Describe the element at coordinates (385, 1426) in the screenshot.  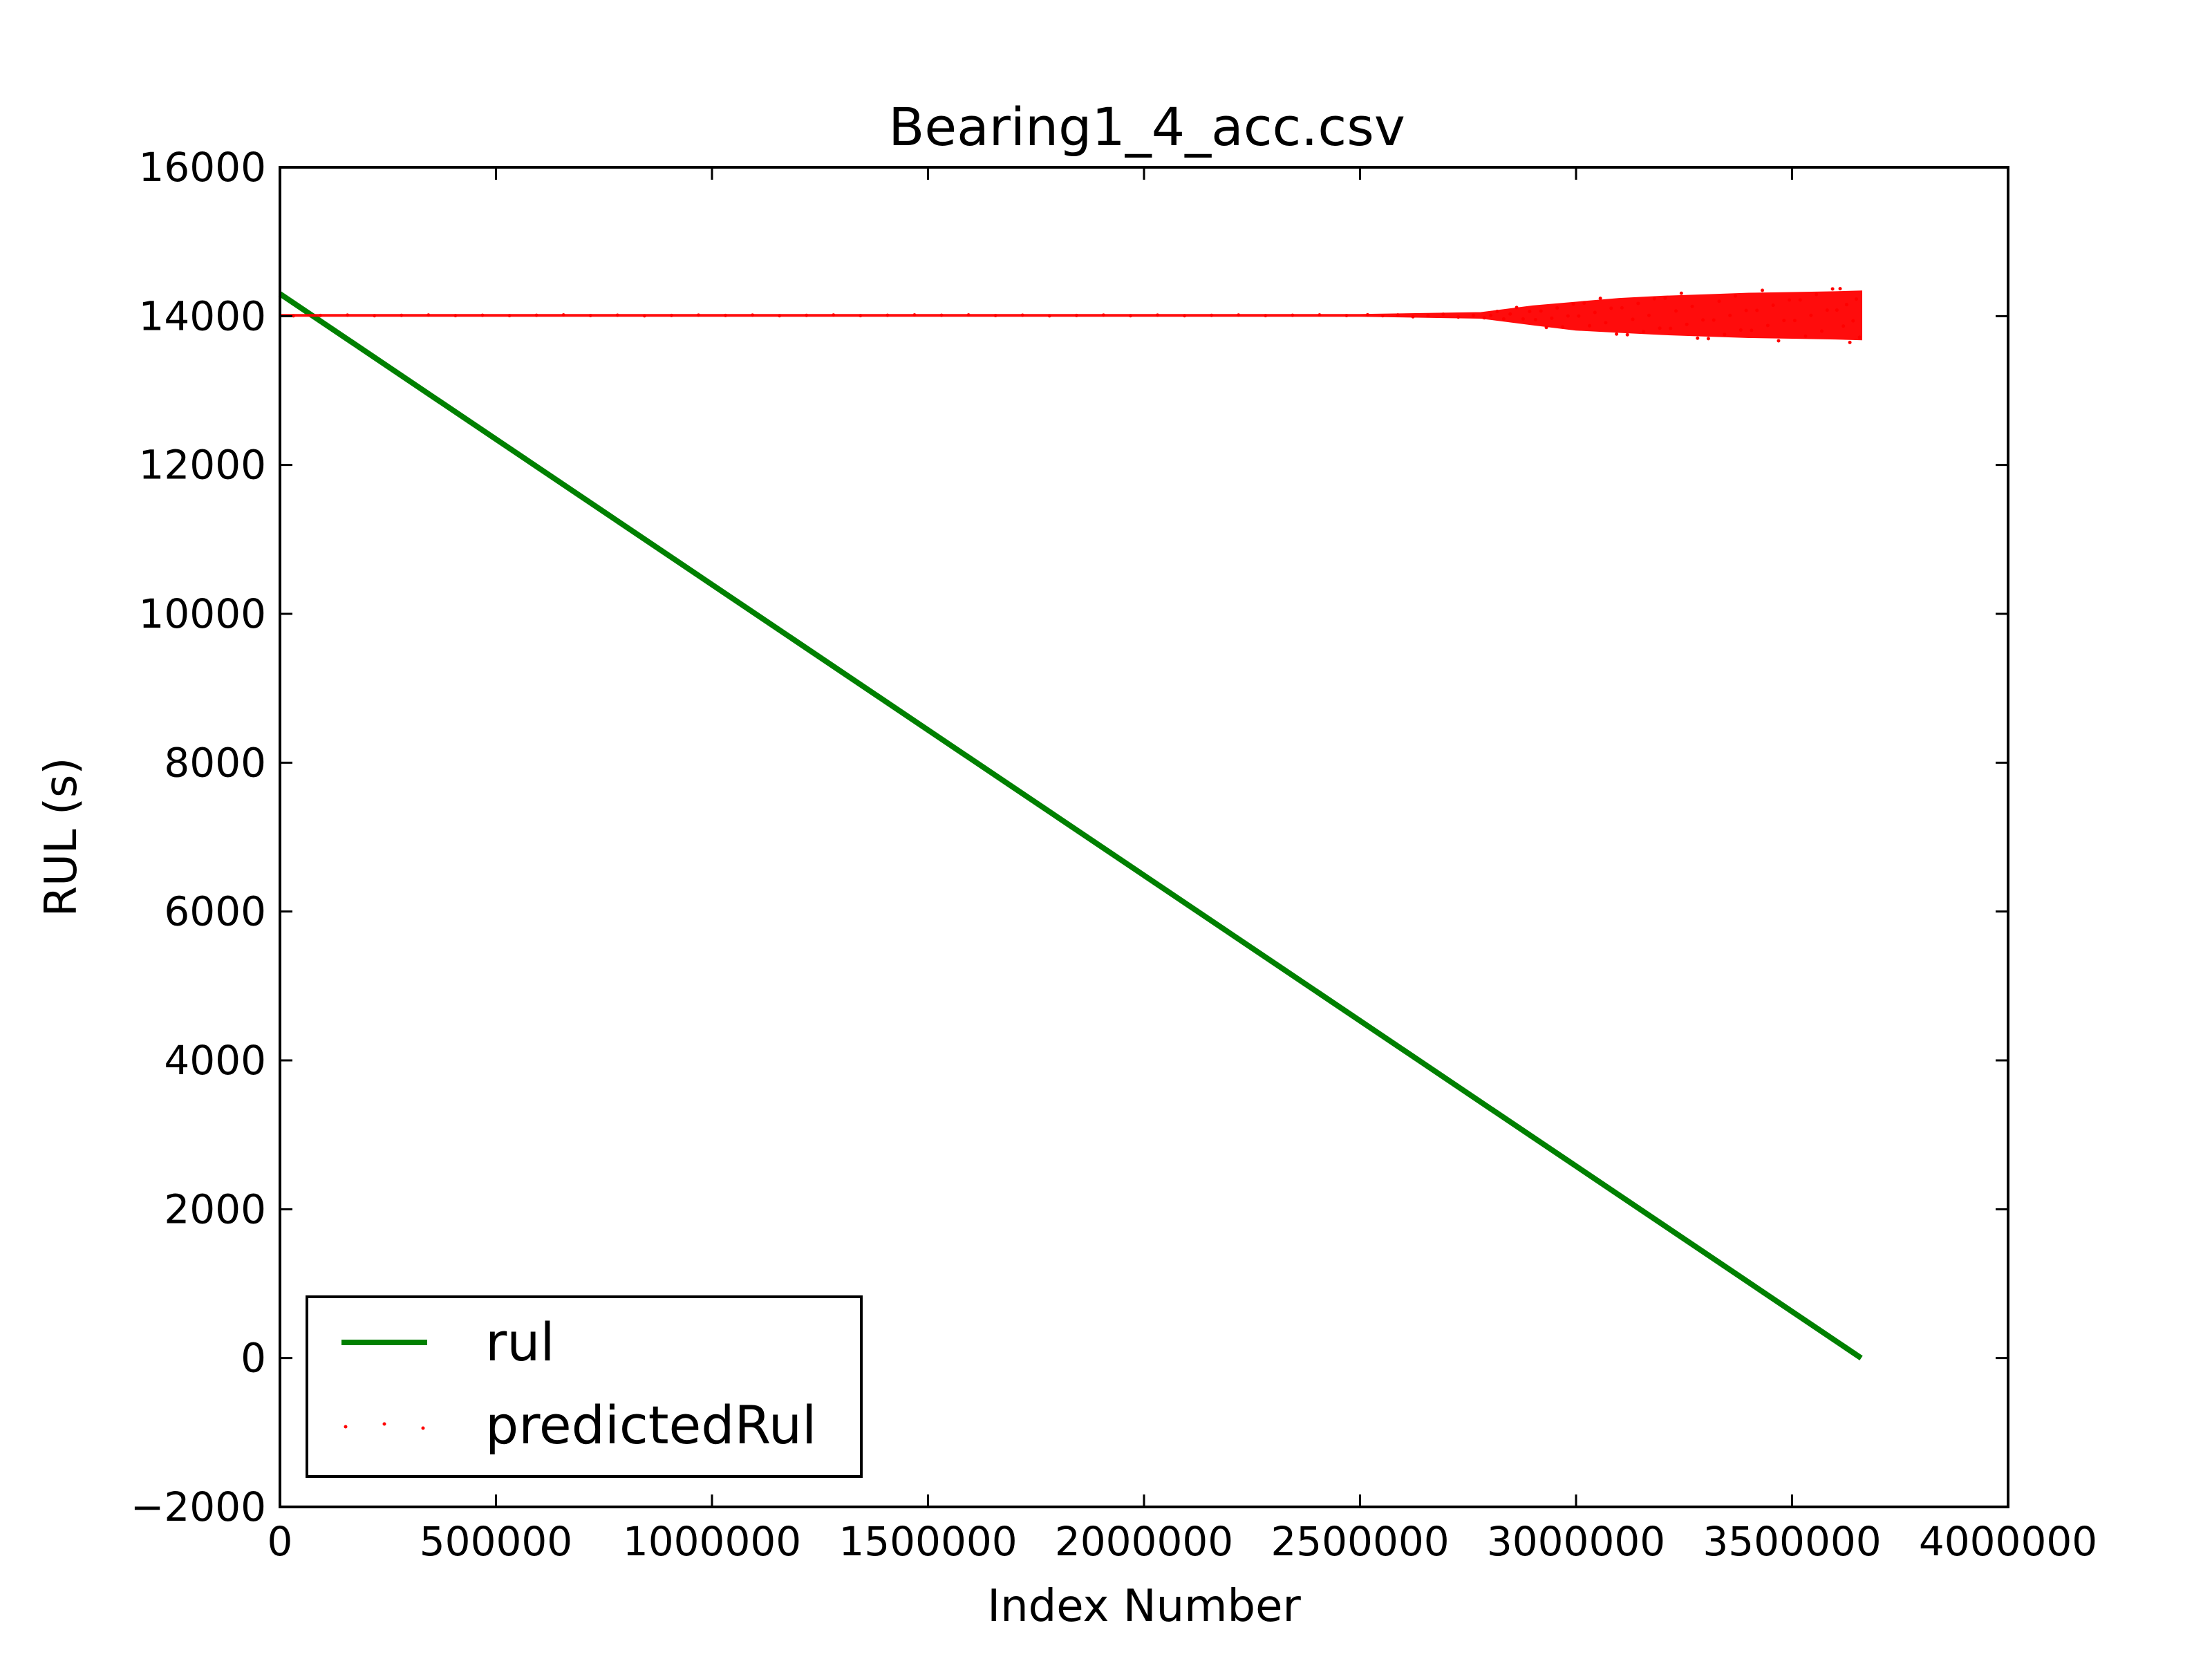
I see `legend-swatch-predictedRul` at that location.